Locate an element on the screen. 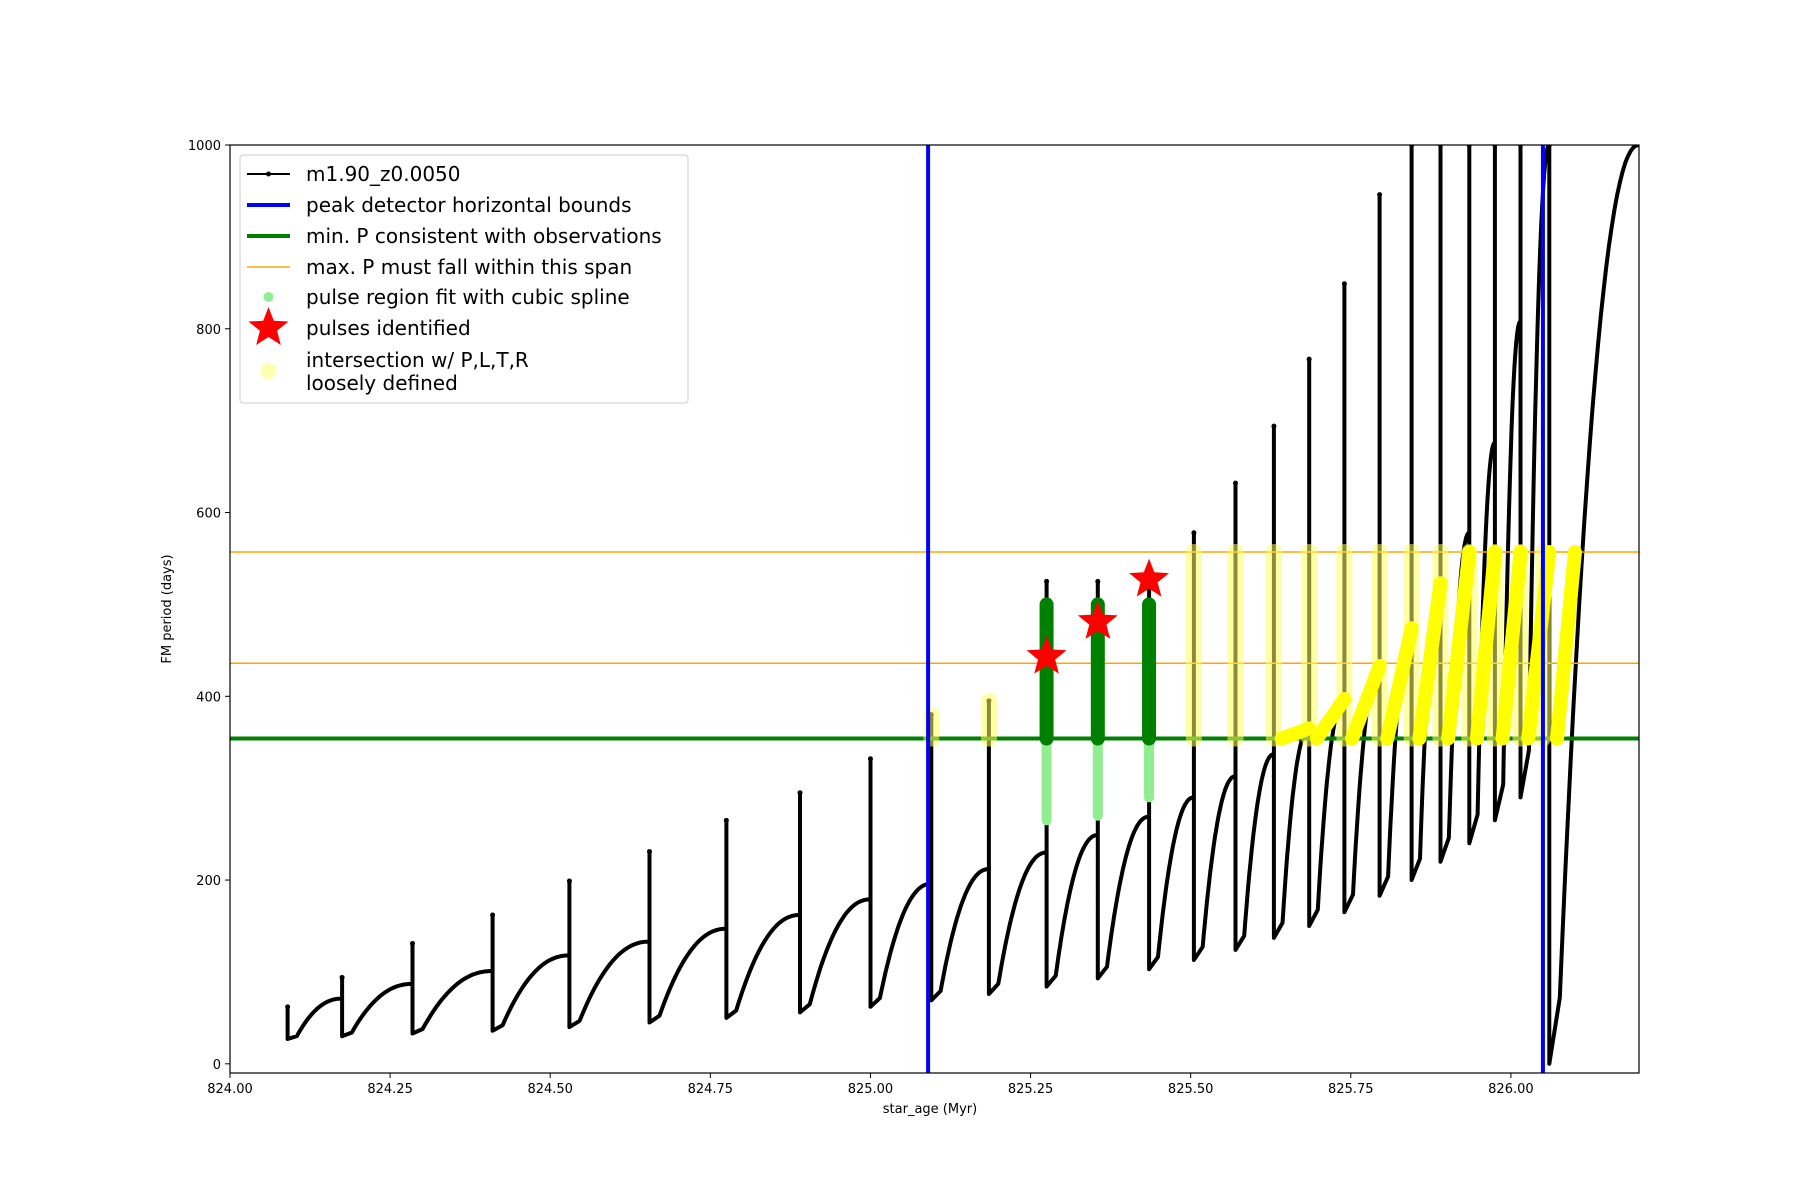 This screenshot has height=1204, width=1800. x-tick-label-0: 824.00 is located at coordinates (230, 1089).